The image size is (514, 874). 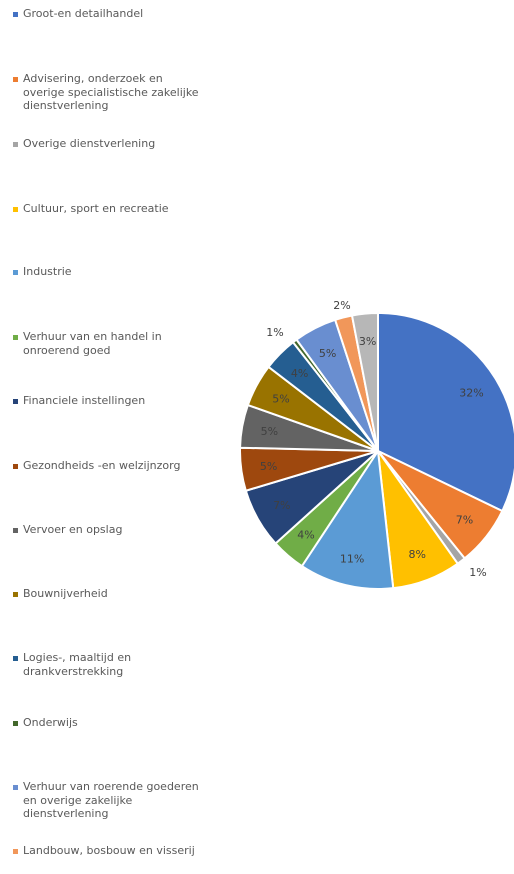 What do you see at coordinates (83, 13) in the screenshot?
I see `legend-label: Groot-en detailhandel` at bounding box center [83, 13].